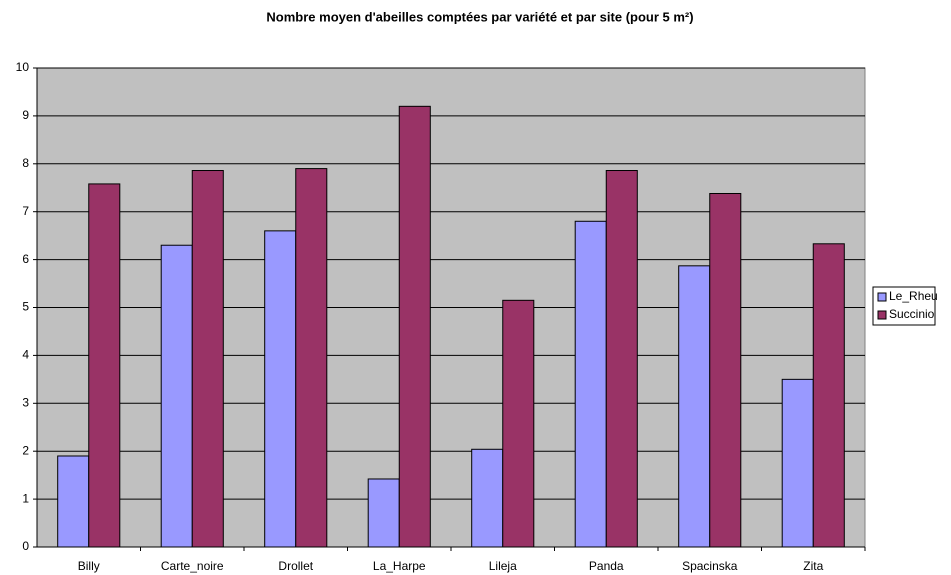  What do you see at coordinates (25, 115) in the screenshot?
I see `y-tick-label: 9` at bounding box center [25, 115].